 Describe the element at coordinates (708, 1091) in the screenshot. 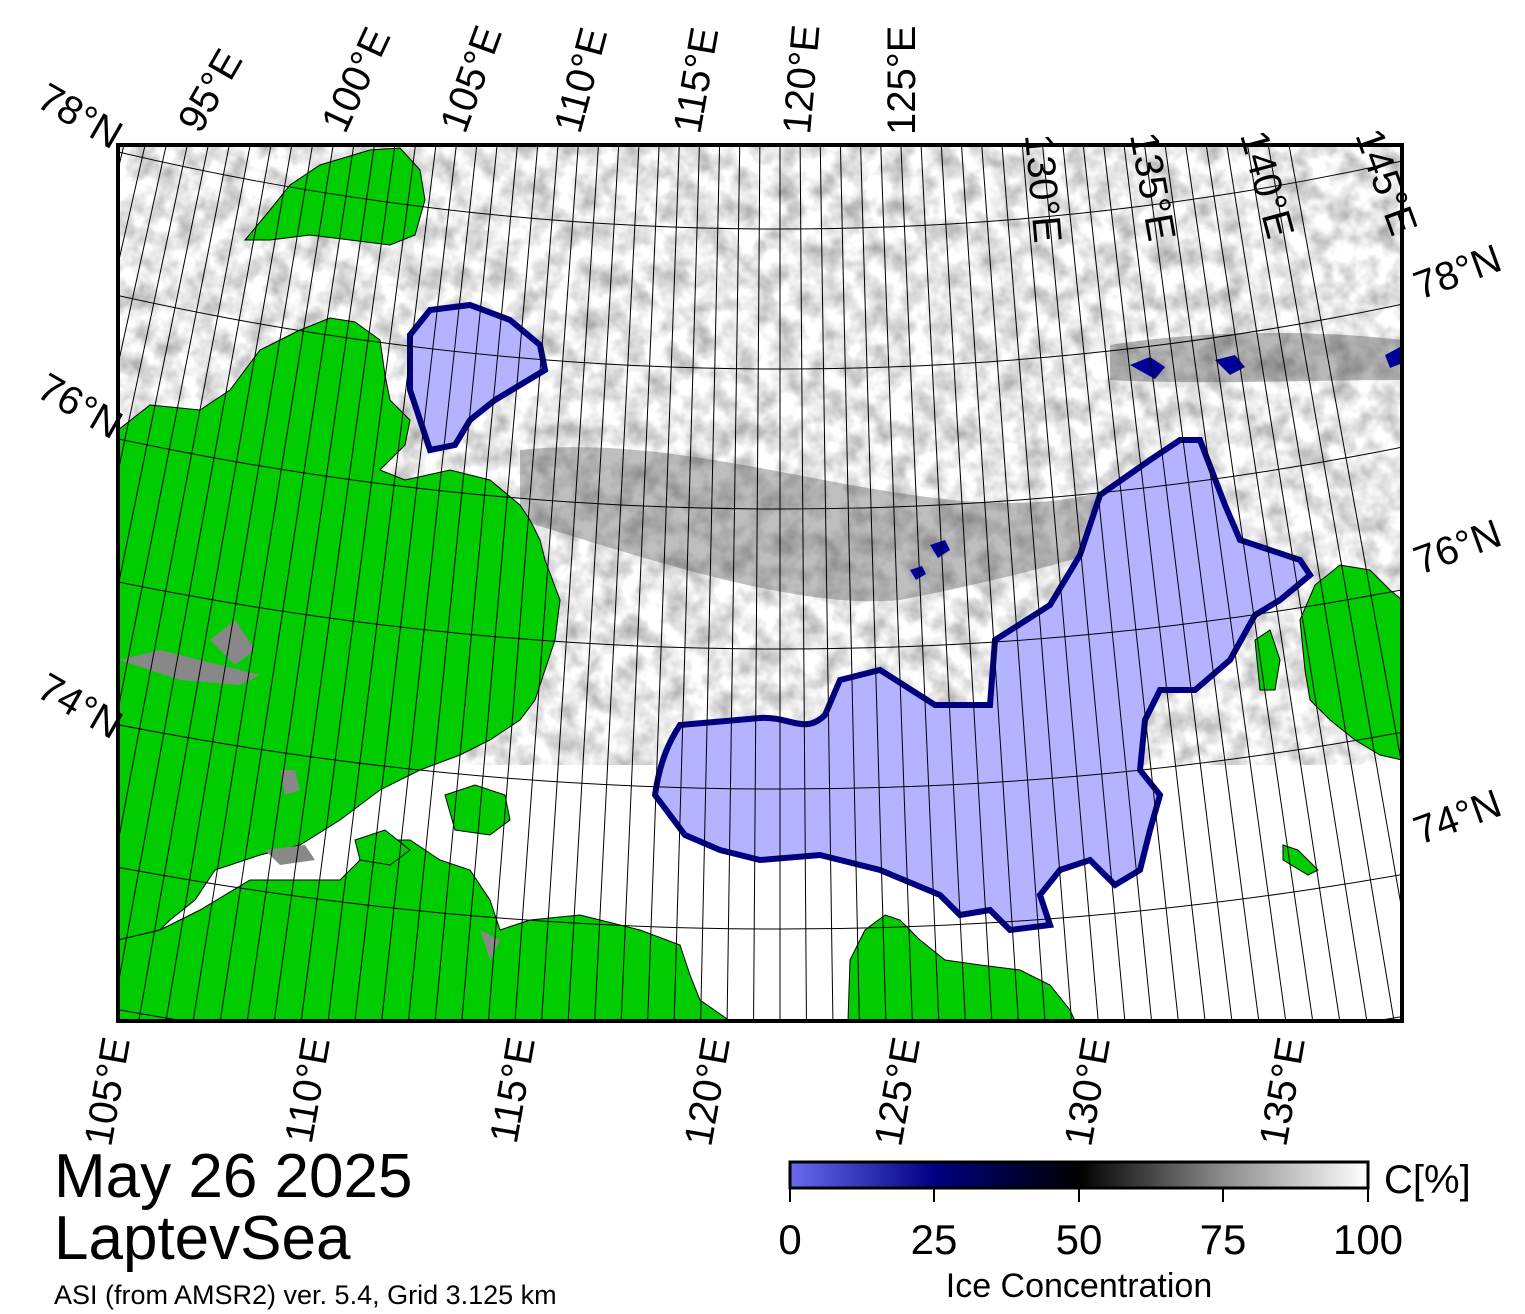

I see `bottom-lon-label: 120°E` at that location.